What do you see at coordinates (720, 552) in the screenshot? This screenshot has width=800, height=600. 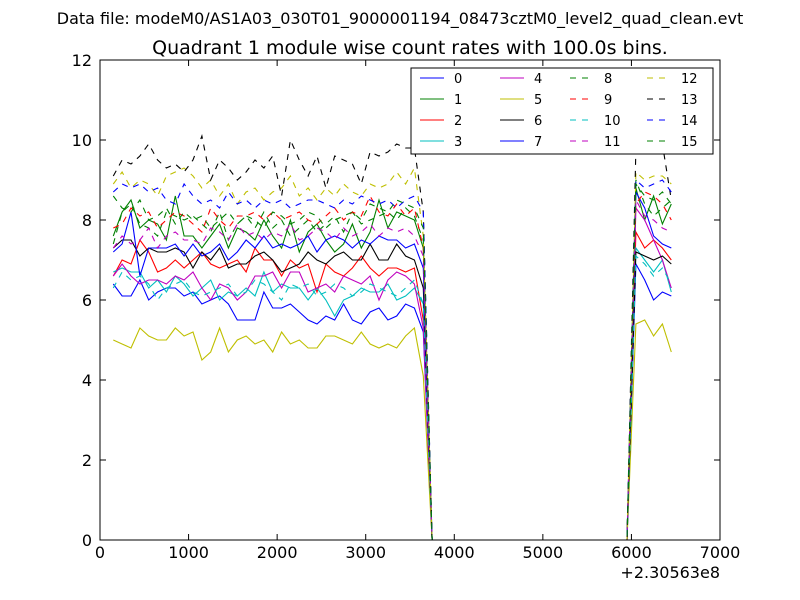 I see `x-tick-label-7: 7000` at bounding box center [720, 552].